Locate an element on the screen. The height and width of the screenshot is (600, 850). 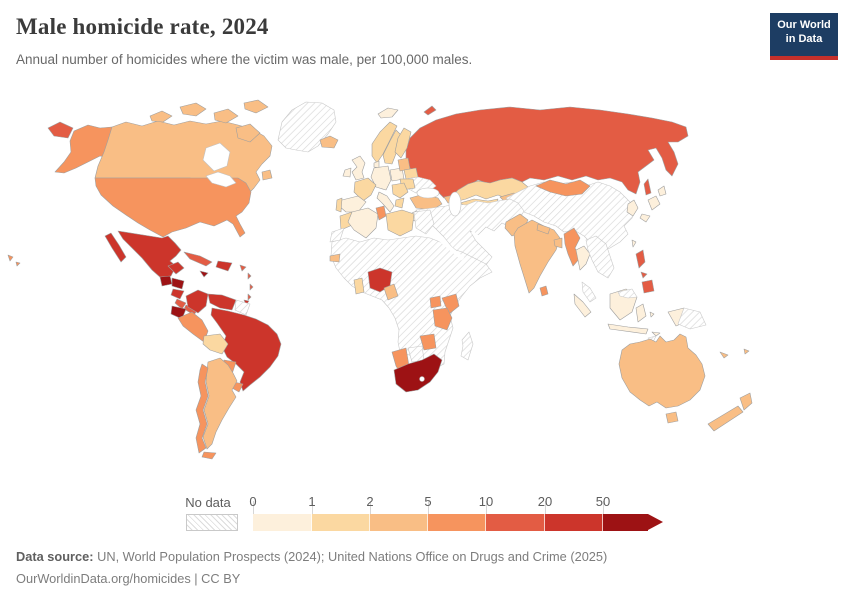
region-philippines is located at coordinates (645, 271).